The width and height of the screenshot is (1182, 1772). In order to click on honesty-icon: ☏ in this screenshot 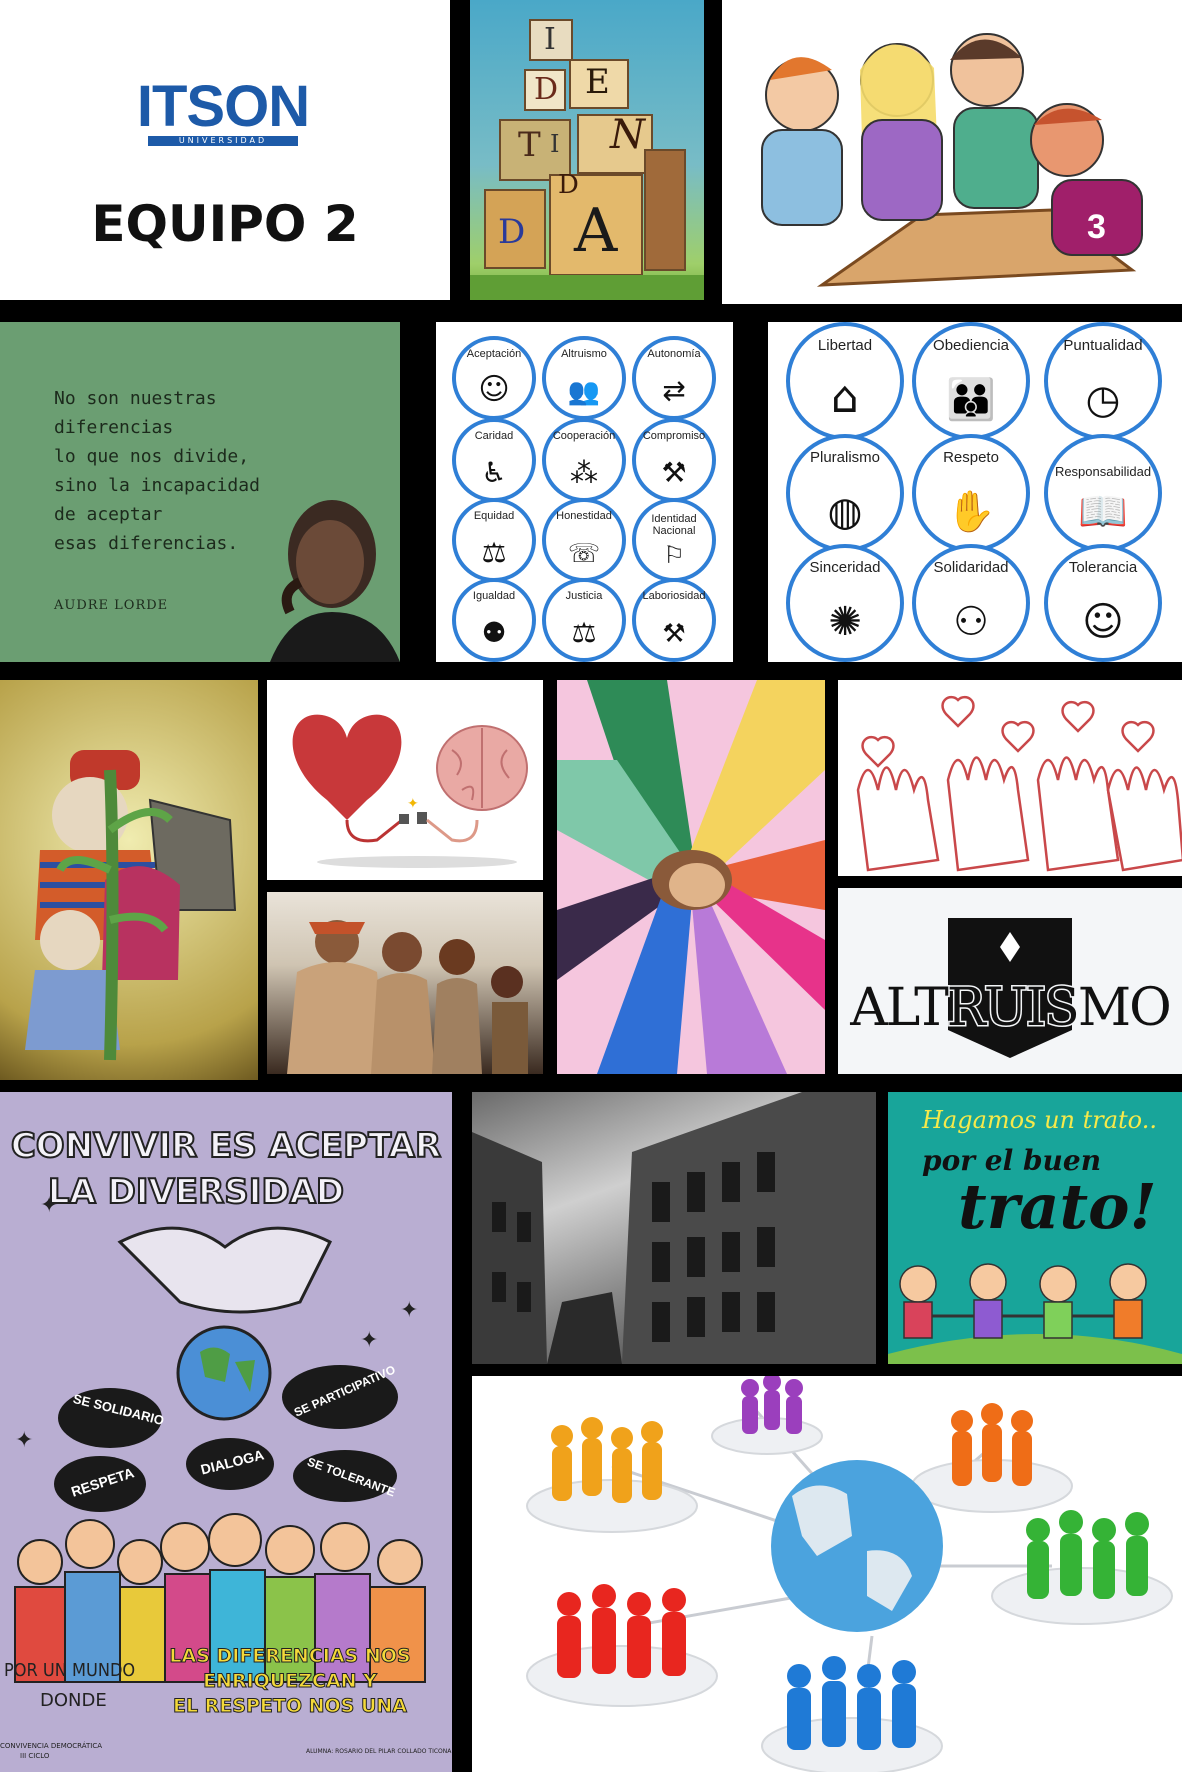, I will do `click(584, 553)`.